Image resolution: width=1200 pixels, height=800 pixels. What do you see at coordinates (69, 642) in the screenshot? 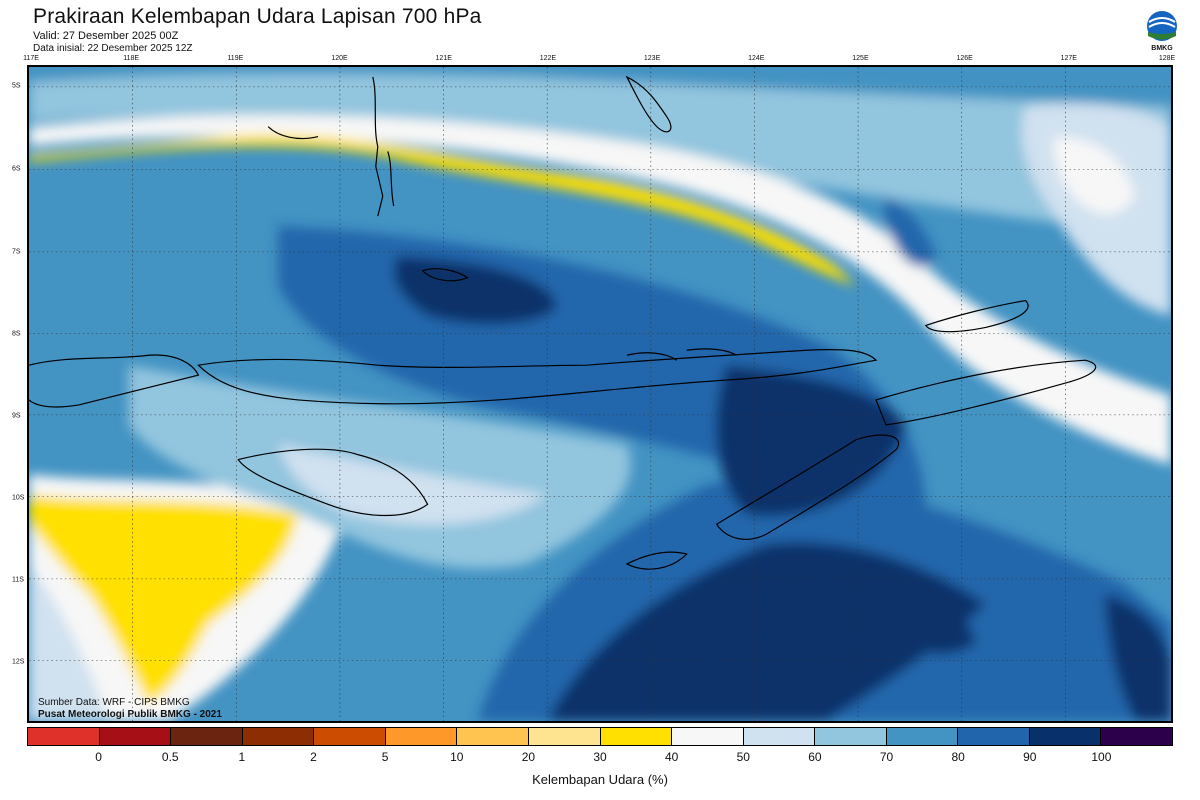
I see `field-sw-lightblue` at bounding box center [69, 642].